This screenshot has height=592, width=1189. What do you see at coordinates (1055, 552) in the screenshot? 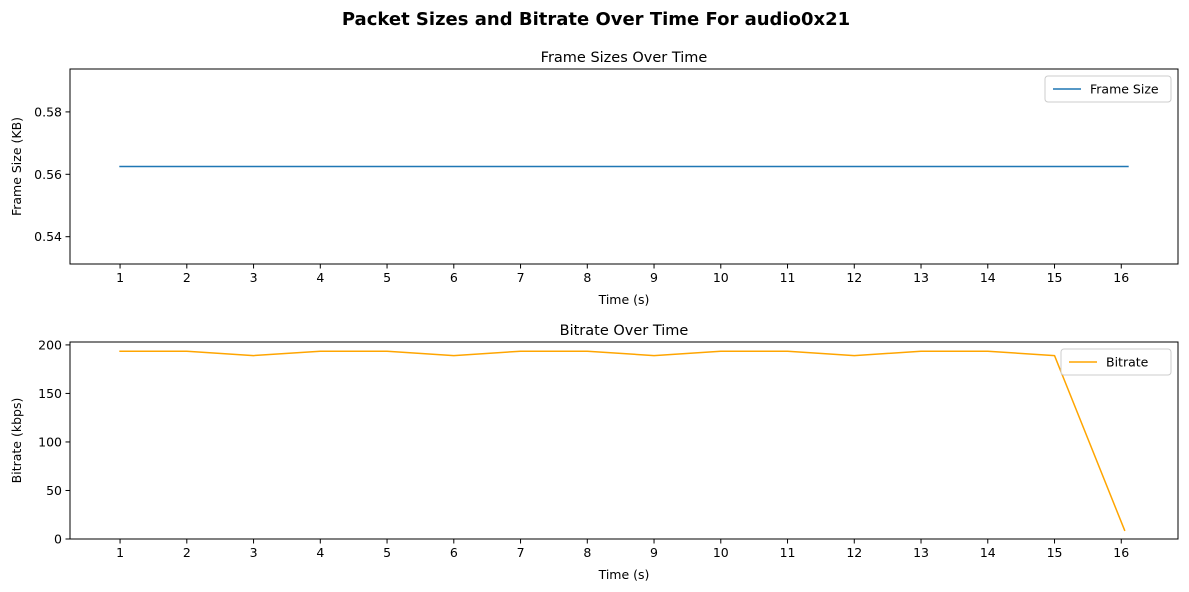
I see `bitrate-x-tick-label: 15` at bounding box center [1055, 552].